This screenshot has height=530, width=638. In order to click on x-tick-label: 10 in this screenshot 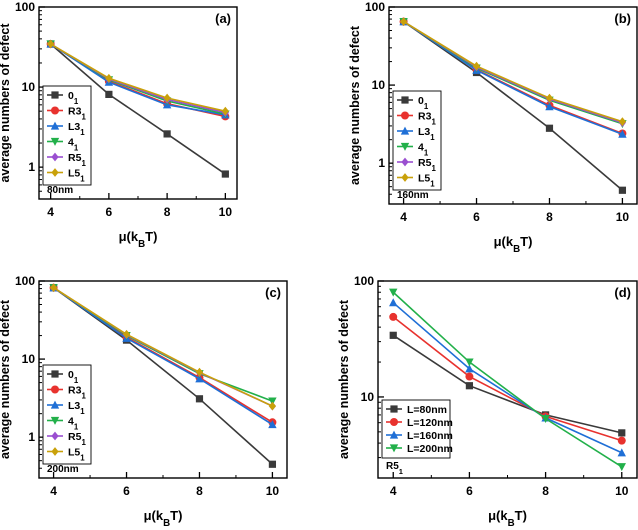, I will do `click(623, 217)`.